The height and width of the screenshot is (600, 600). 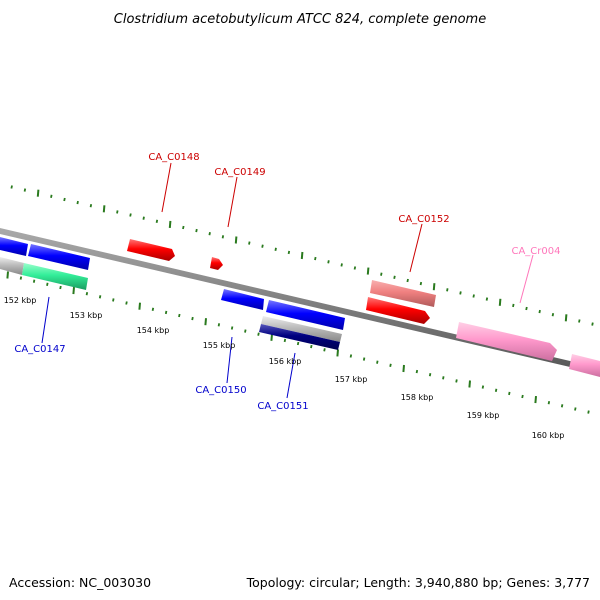 I want to click on gene-label-ca-c0147: CA_C0147, so click(x=39, y=349).